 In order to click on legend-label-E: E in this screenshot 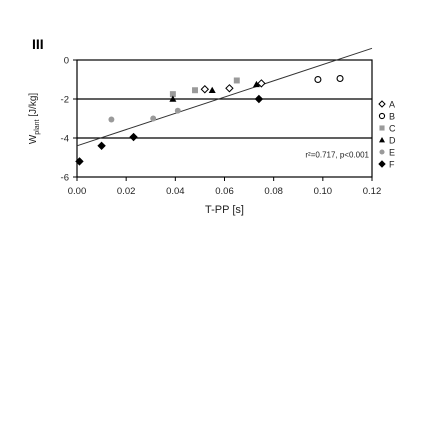, I will do `click(392, 153)`.